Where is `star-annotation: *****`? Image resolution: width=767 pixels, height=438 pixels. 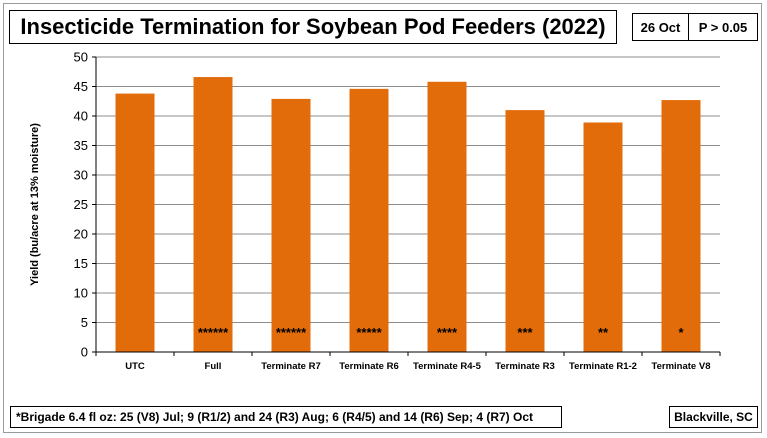
star-annotation: ***** is located at coordinates (369, 332).